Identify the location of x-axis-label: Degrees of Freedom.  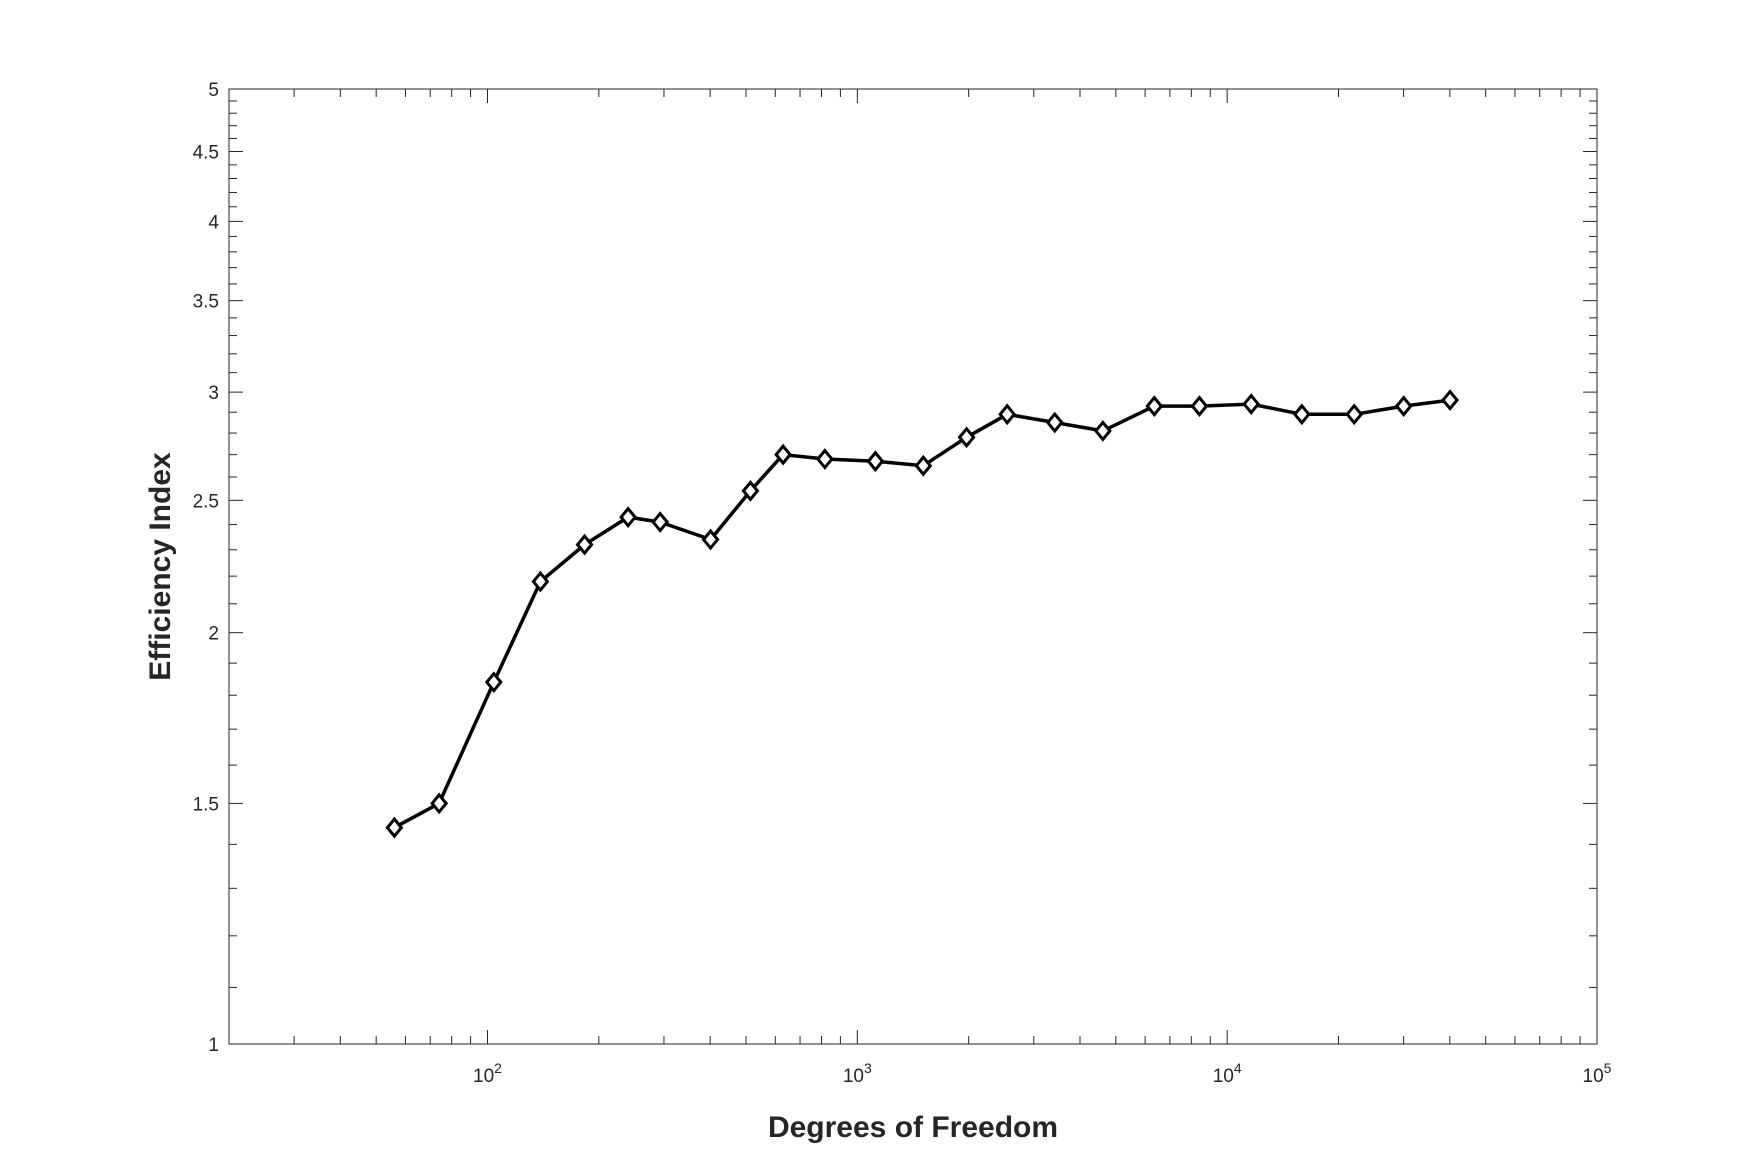
(913, 1127).